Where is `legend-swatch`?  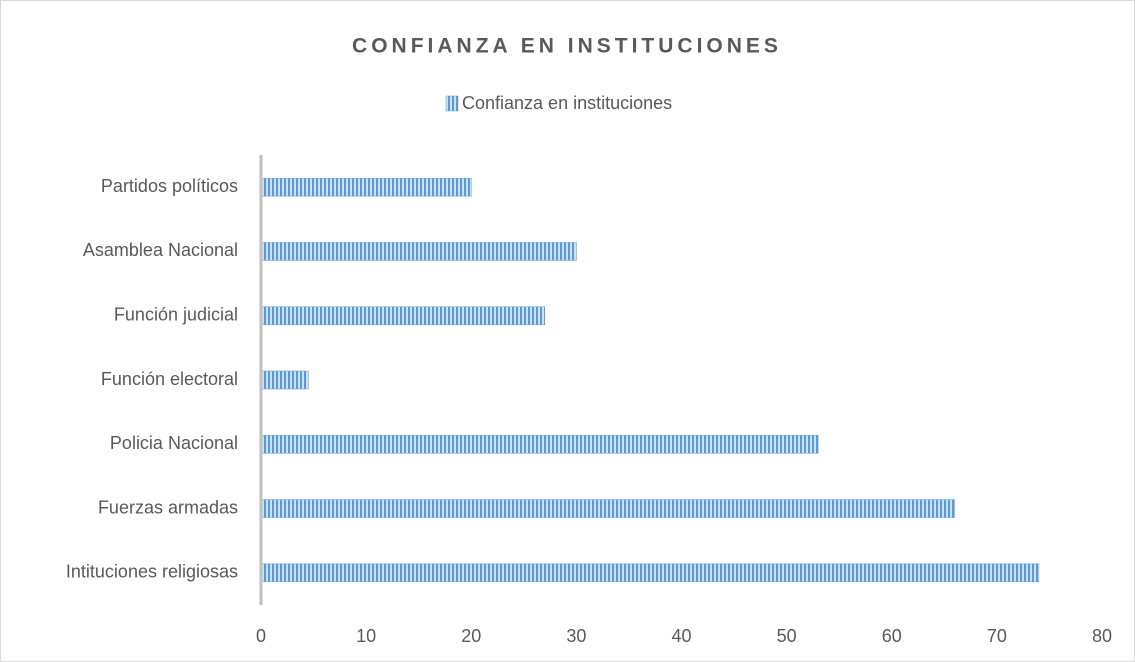
legend-swatch is located at coordinates (452, 103).